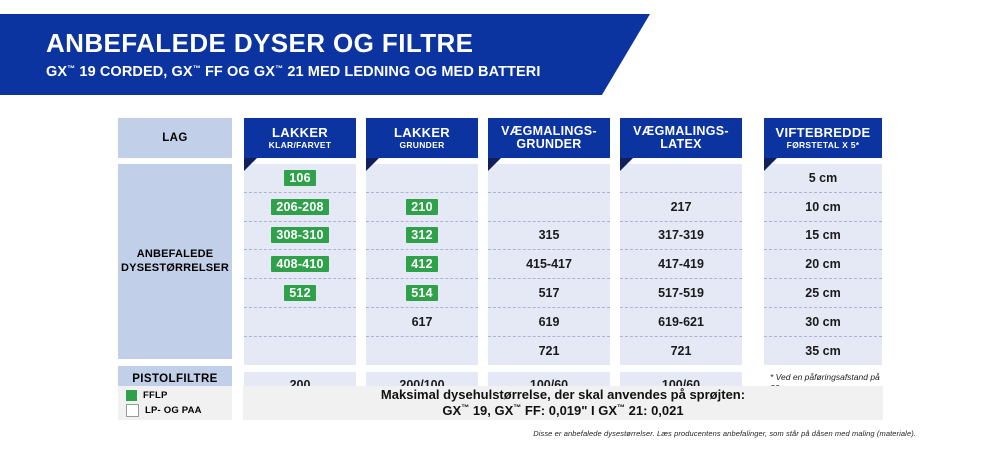  What do you see at coordinates (823, 321) in the screenshot?
I see `cell-value: 30 cm` at bounding box center [823, 321].